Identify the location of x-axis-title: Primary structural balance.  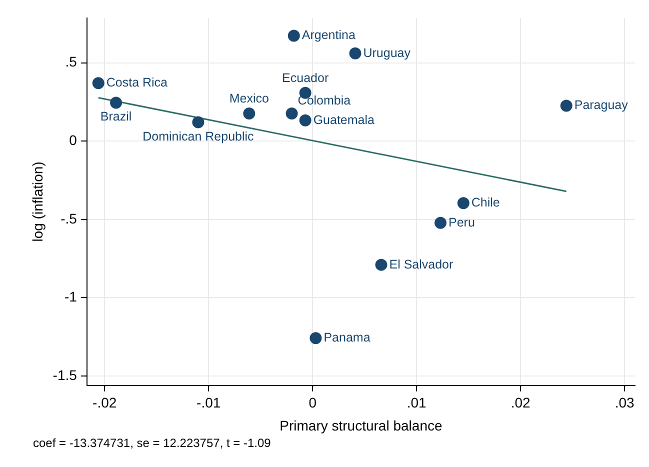
(361, 425).